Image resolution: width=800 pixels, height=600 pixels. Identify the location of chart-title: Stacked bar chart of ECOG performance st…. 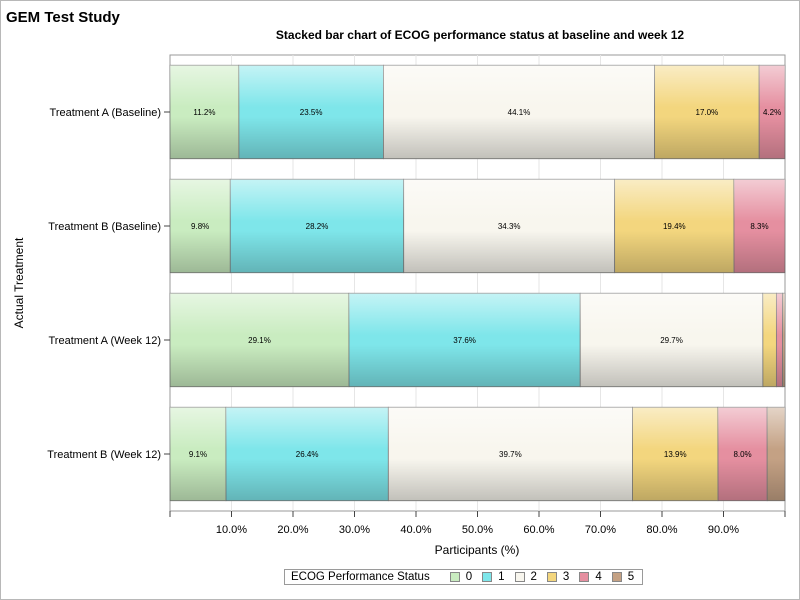
(480, 35).